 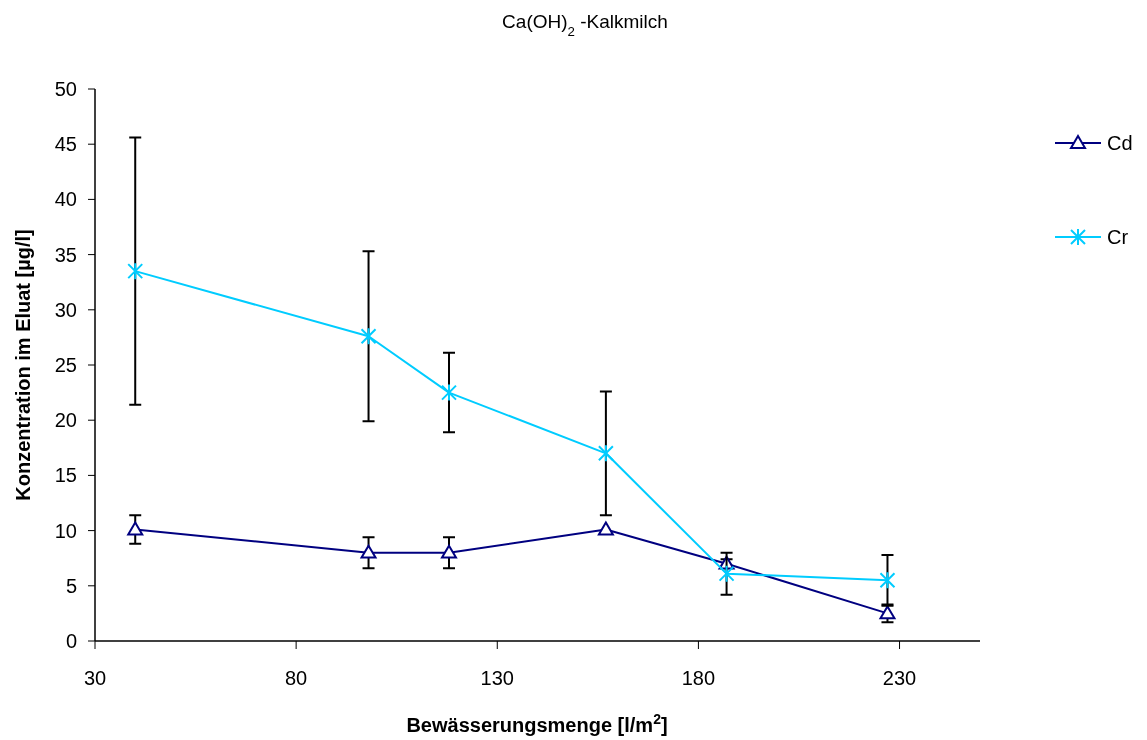 I want to click on x-tick-label: 80, so click(x=296, y=678).